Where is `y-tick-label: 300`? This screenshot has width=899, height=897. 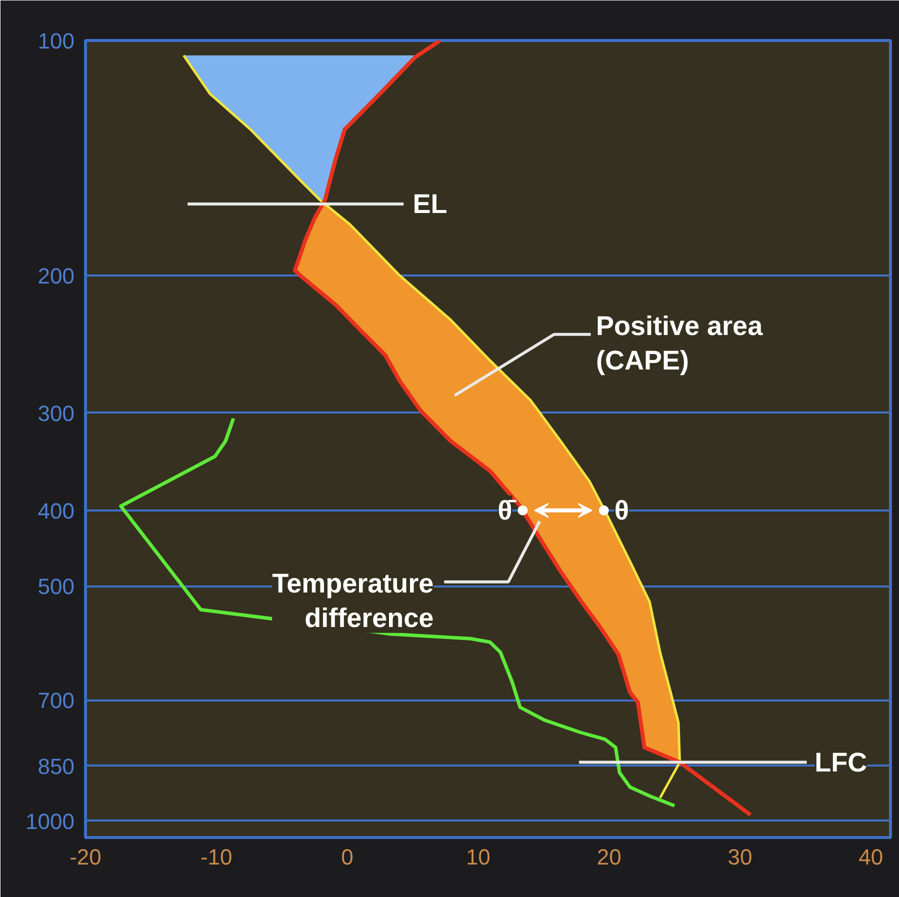 y-tick-label: 300 is located at coordinates (56, 413).